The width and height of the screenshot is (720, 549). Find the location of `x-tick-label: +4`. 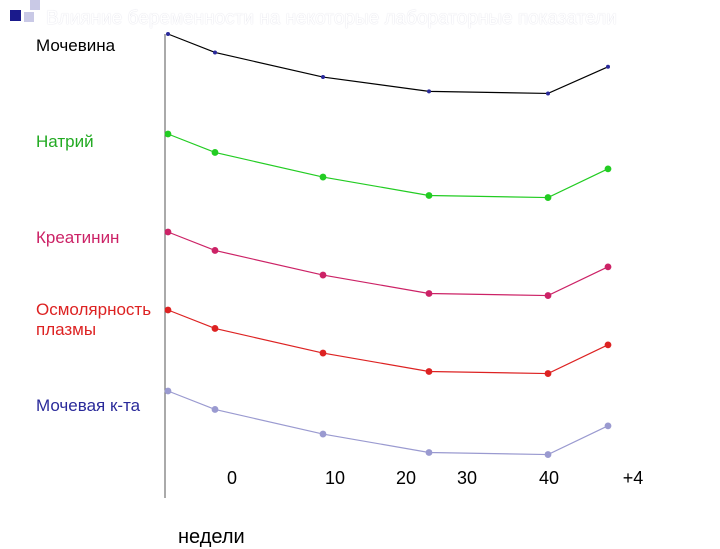

x-tick-label: +4 is located at coordinates (633, 478).